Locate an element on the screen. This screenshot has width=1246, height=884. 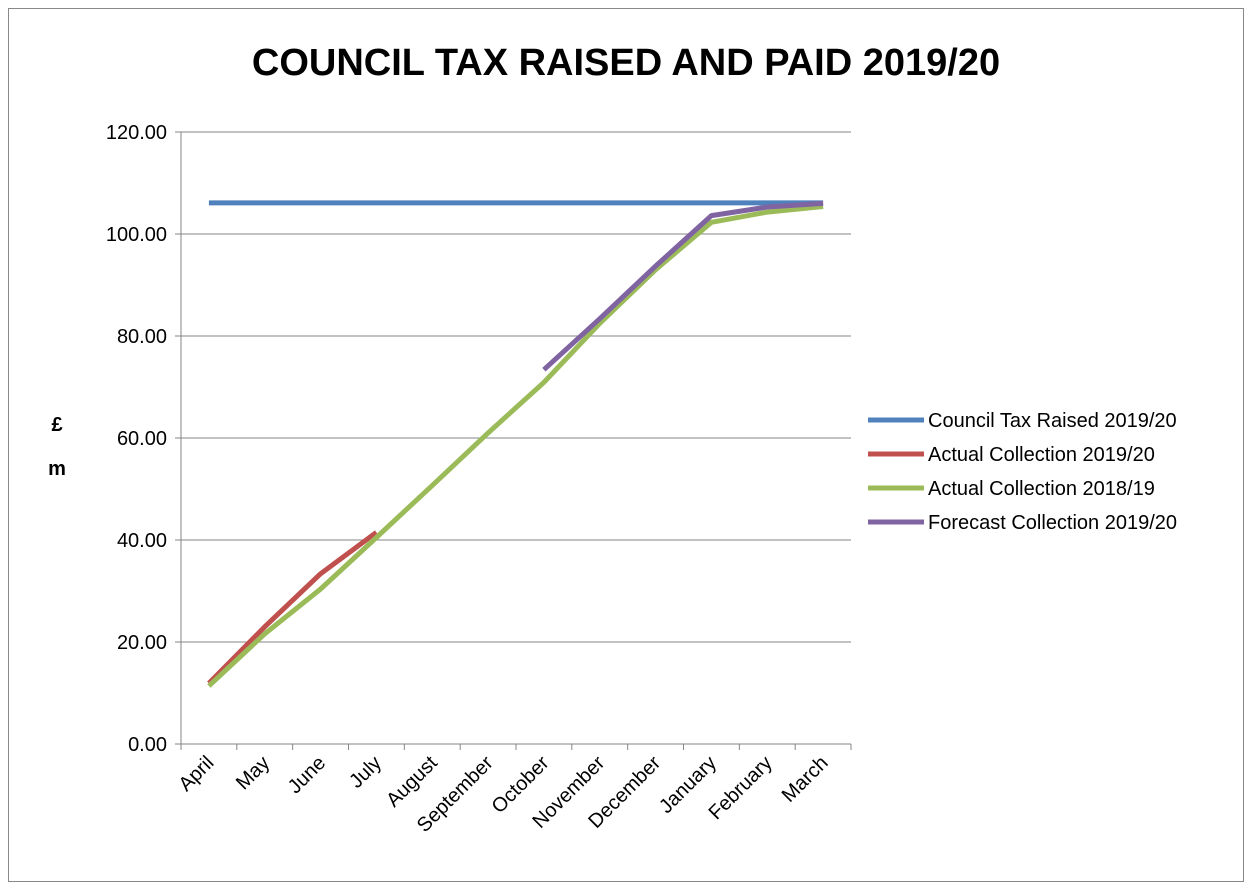
y-tick-label: 0.00 is located at coordinates (147, 745).